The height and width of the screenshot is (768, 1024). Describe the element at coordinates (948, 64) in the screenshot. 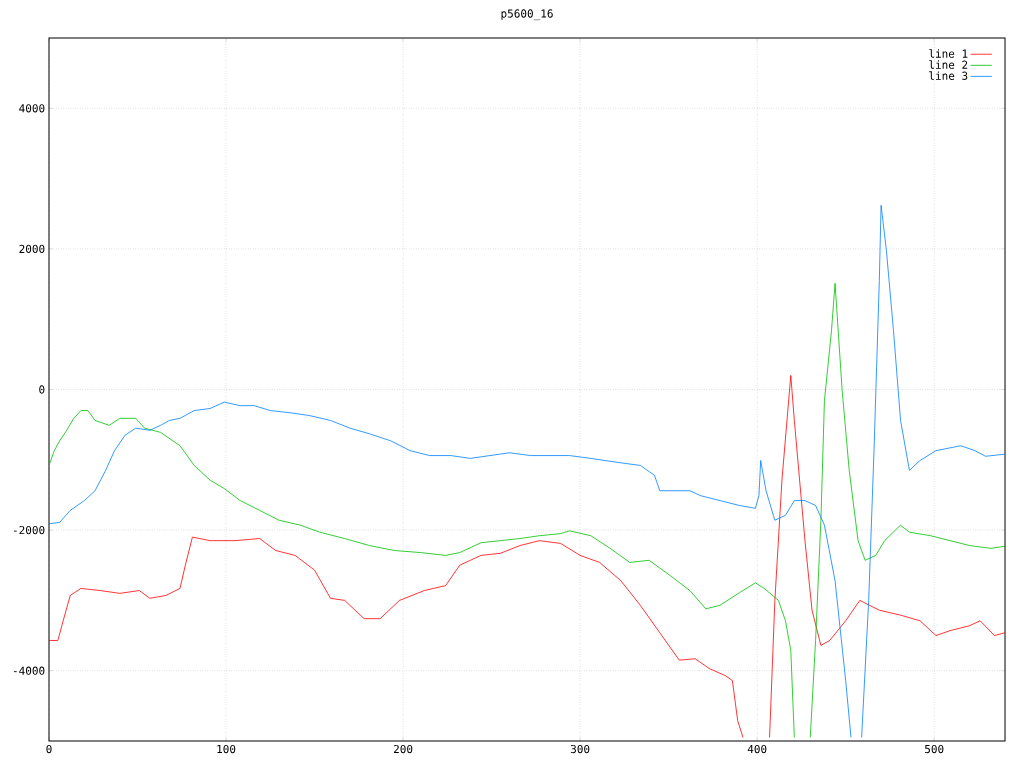

I see `legend-label: line 2` at that location.